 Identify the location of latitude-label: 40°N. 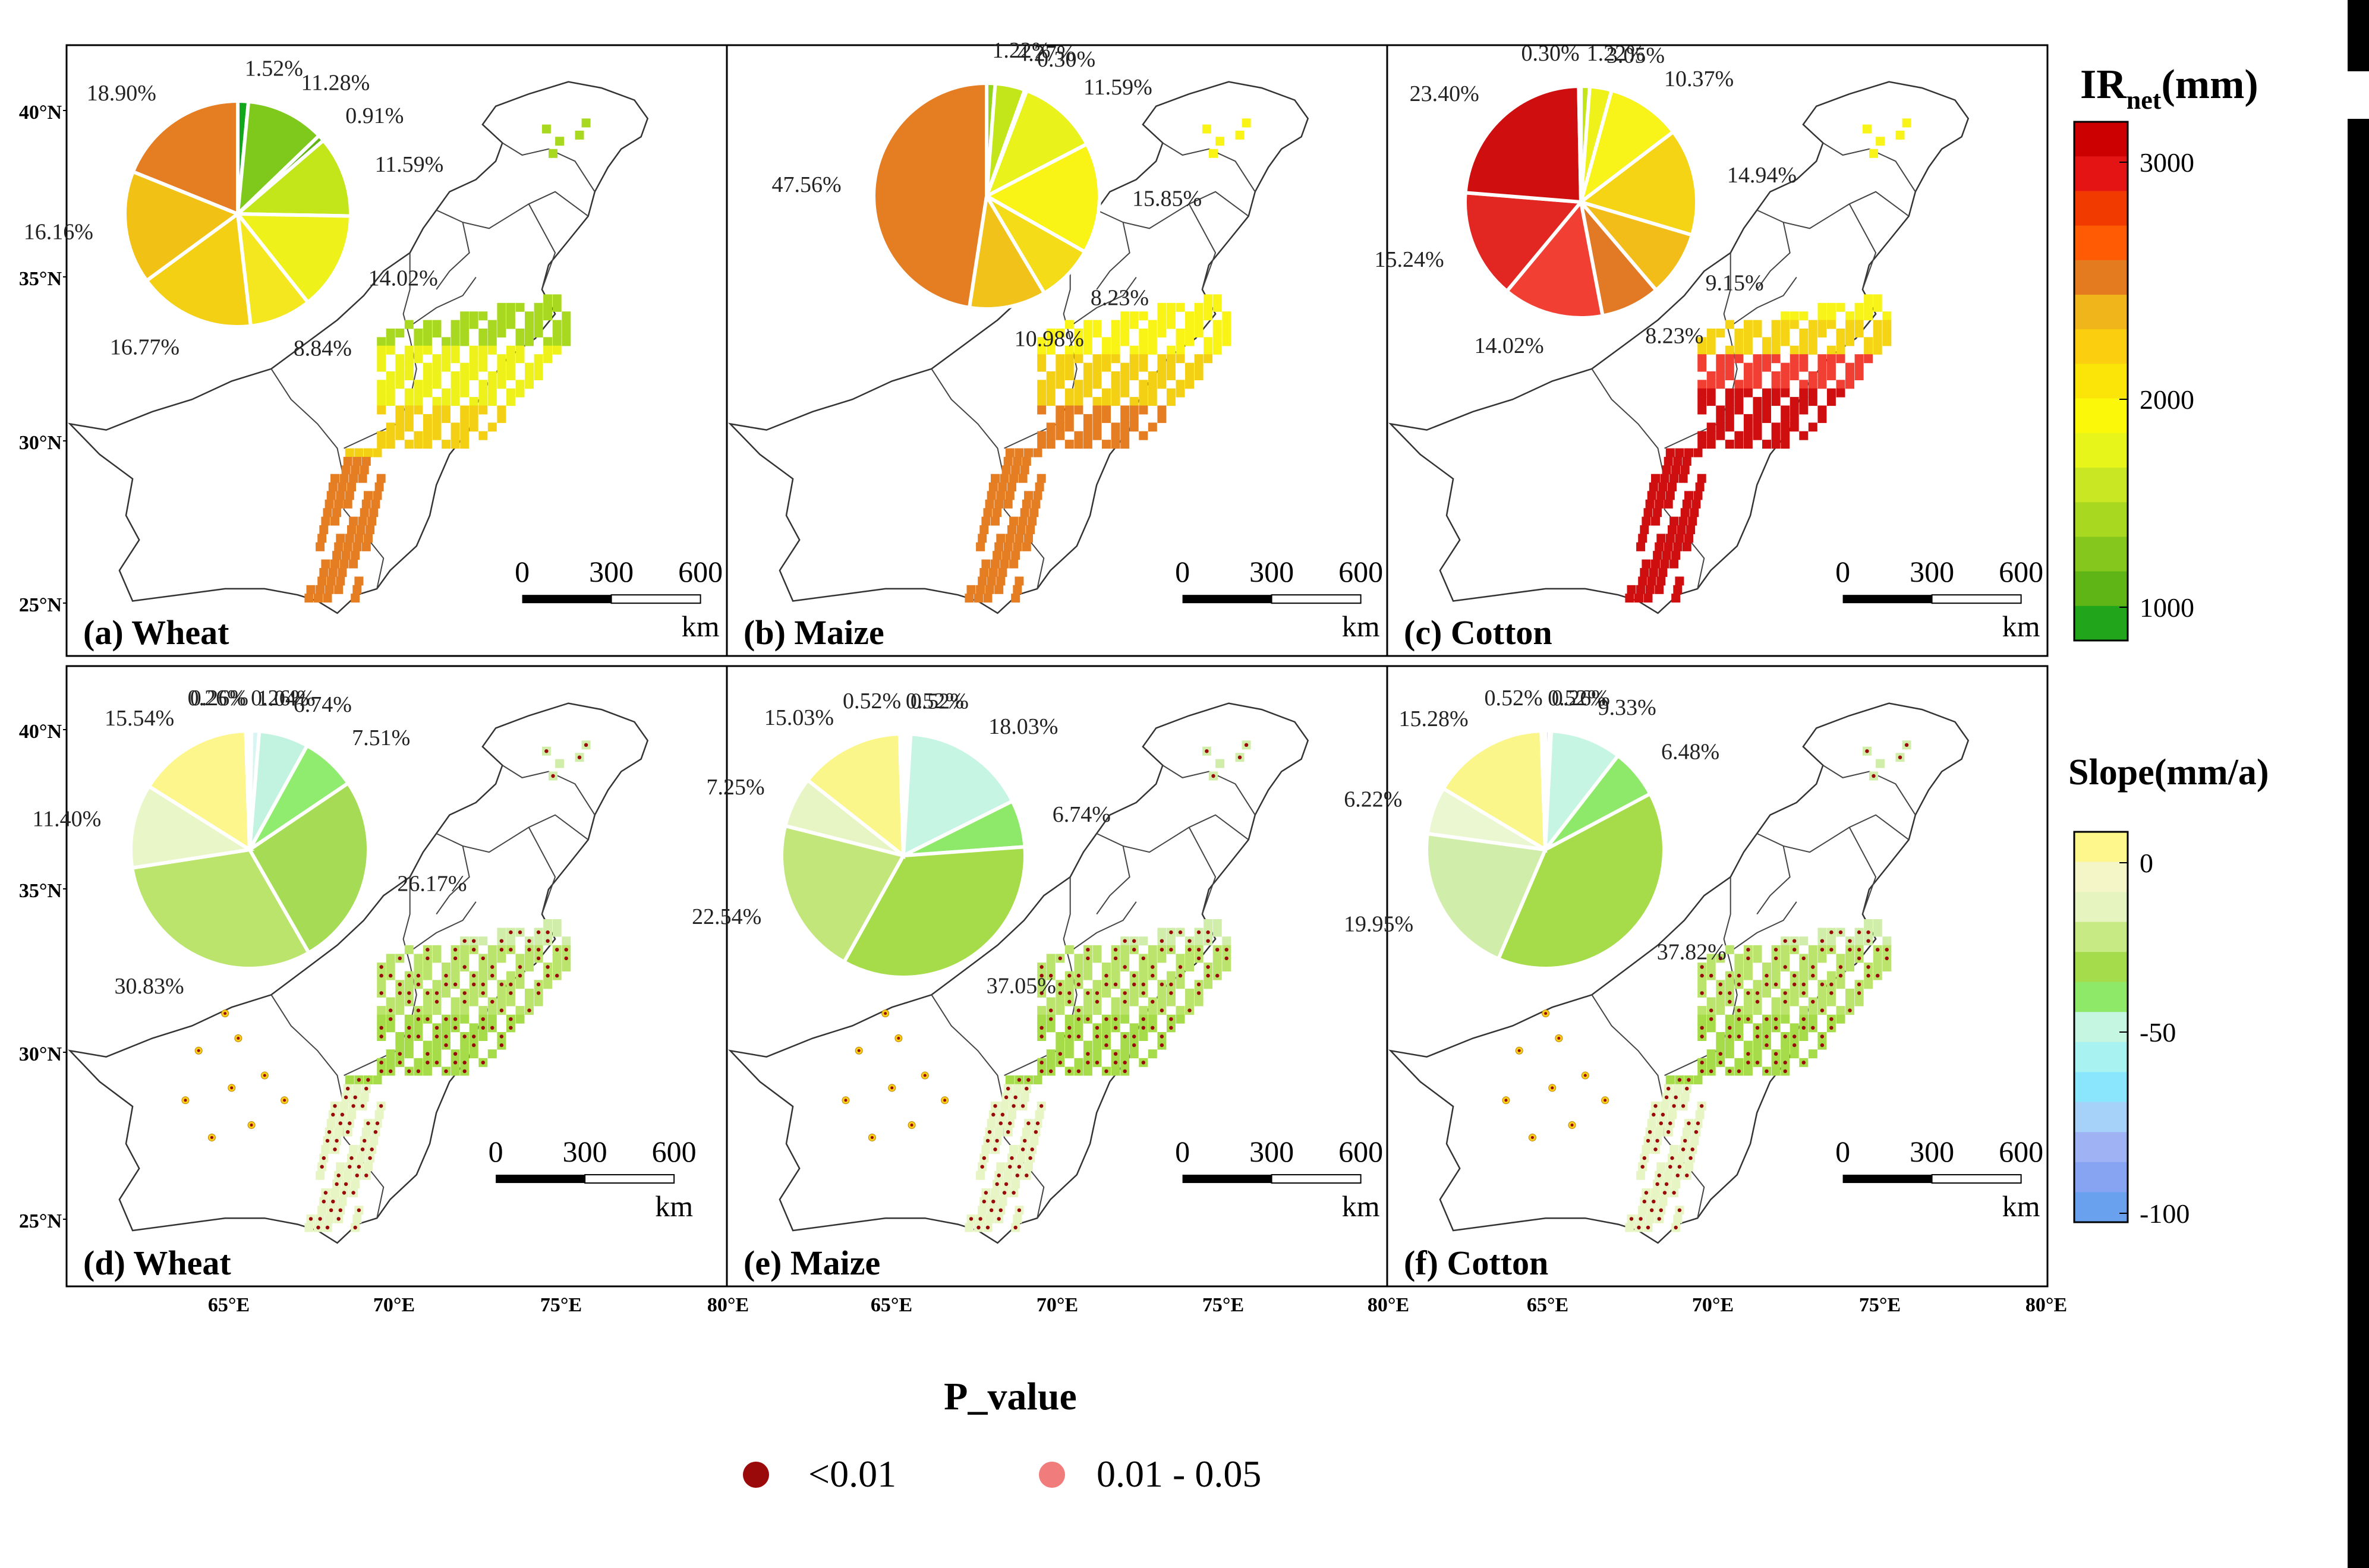
(40, 732).